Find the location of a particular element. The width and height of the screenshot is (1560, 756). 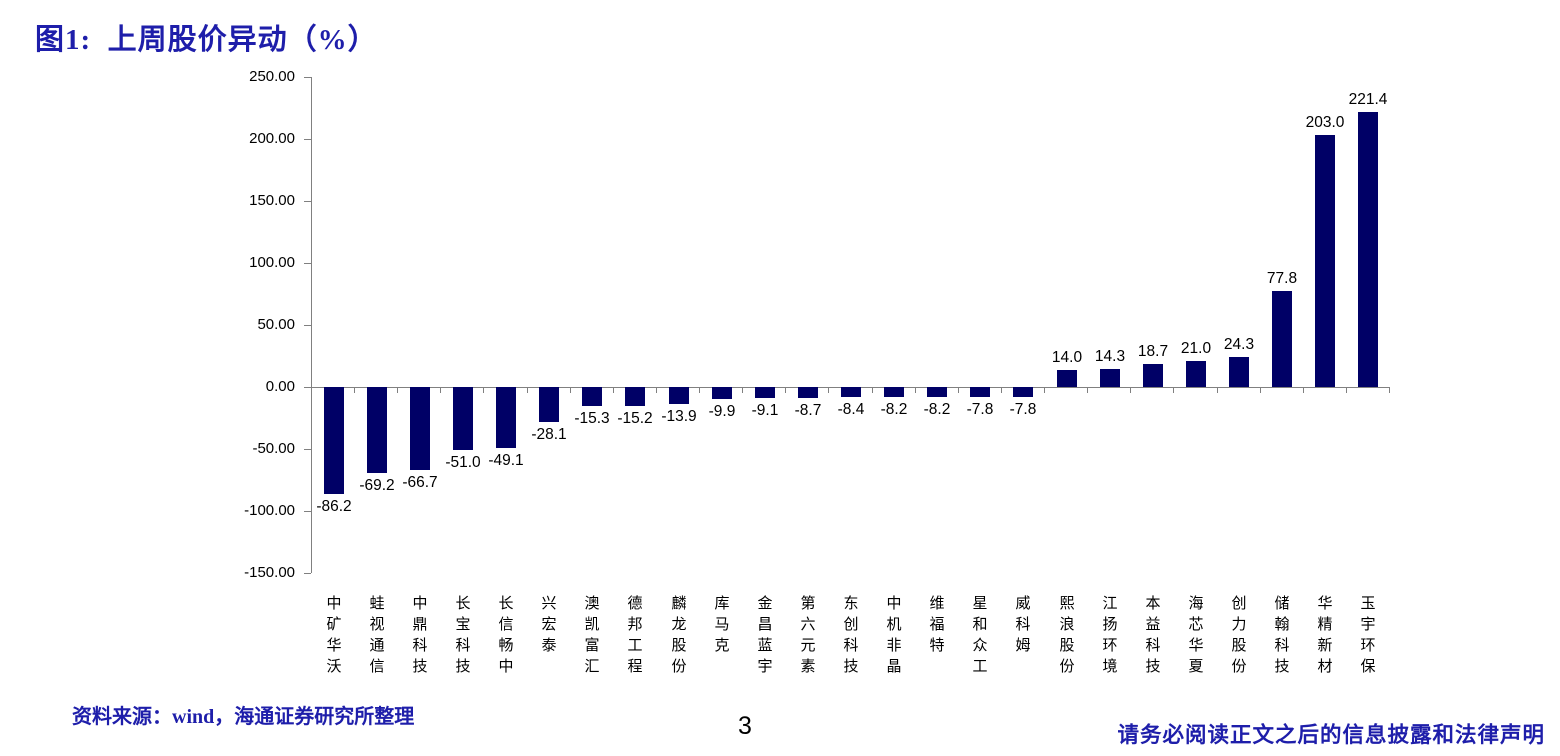

y-axis-line is located at coordinates (311, 325).